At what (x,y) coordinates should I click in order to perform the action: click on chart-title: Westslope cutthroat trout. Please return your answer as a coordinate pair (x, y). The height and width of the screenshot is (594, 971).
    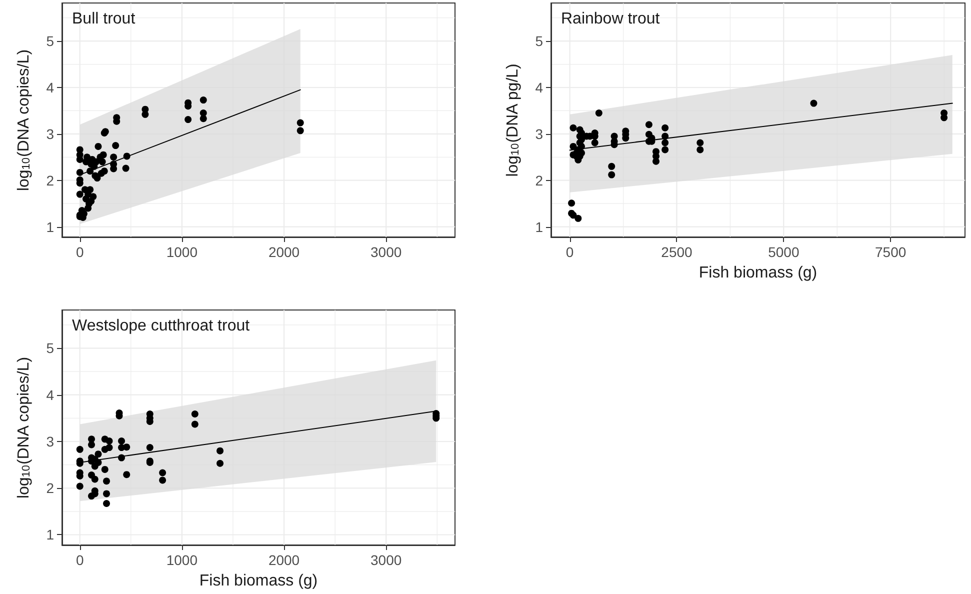
    Looking at the image, I should click on (161, 326).